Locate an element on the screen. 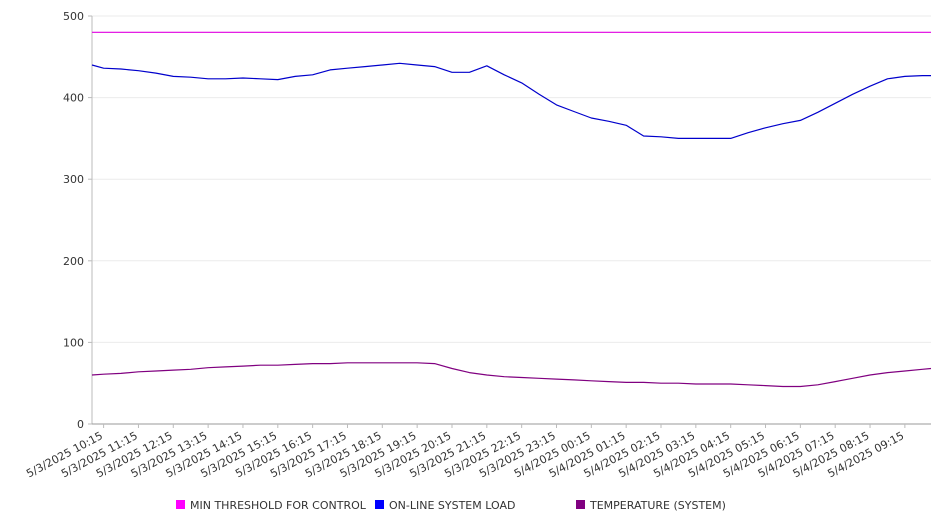 This screenshot has width=946, height=526. y-tick-label: 400 is located at coordinates (73, 98).